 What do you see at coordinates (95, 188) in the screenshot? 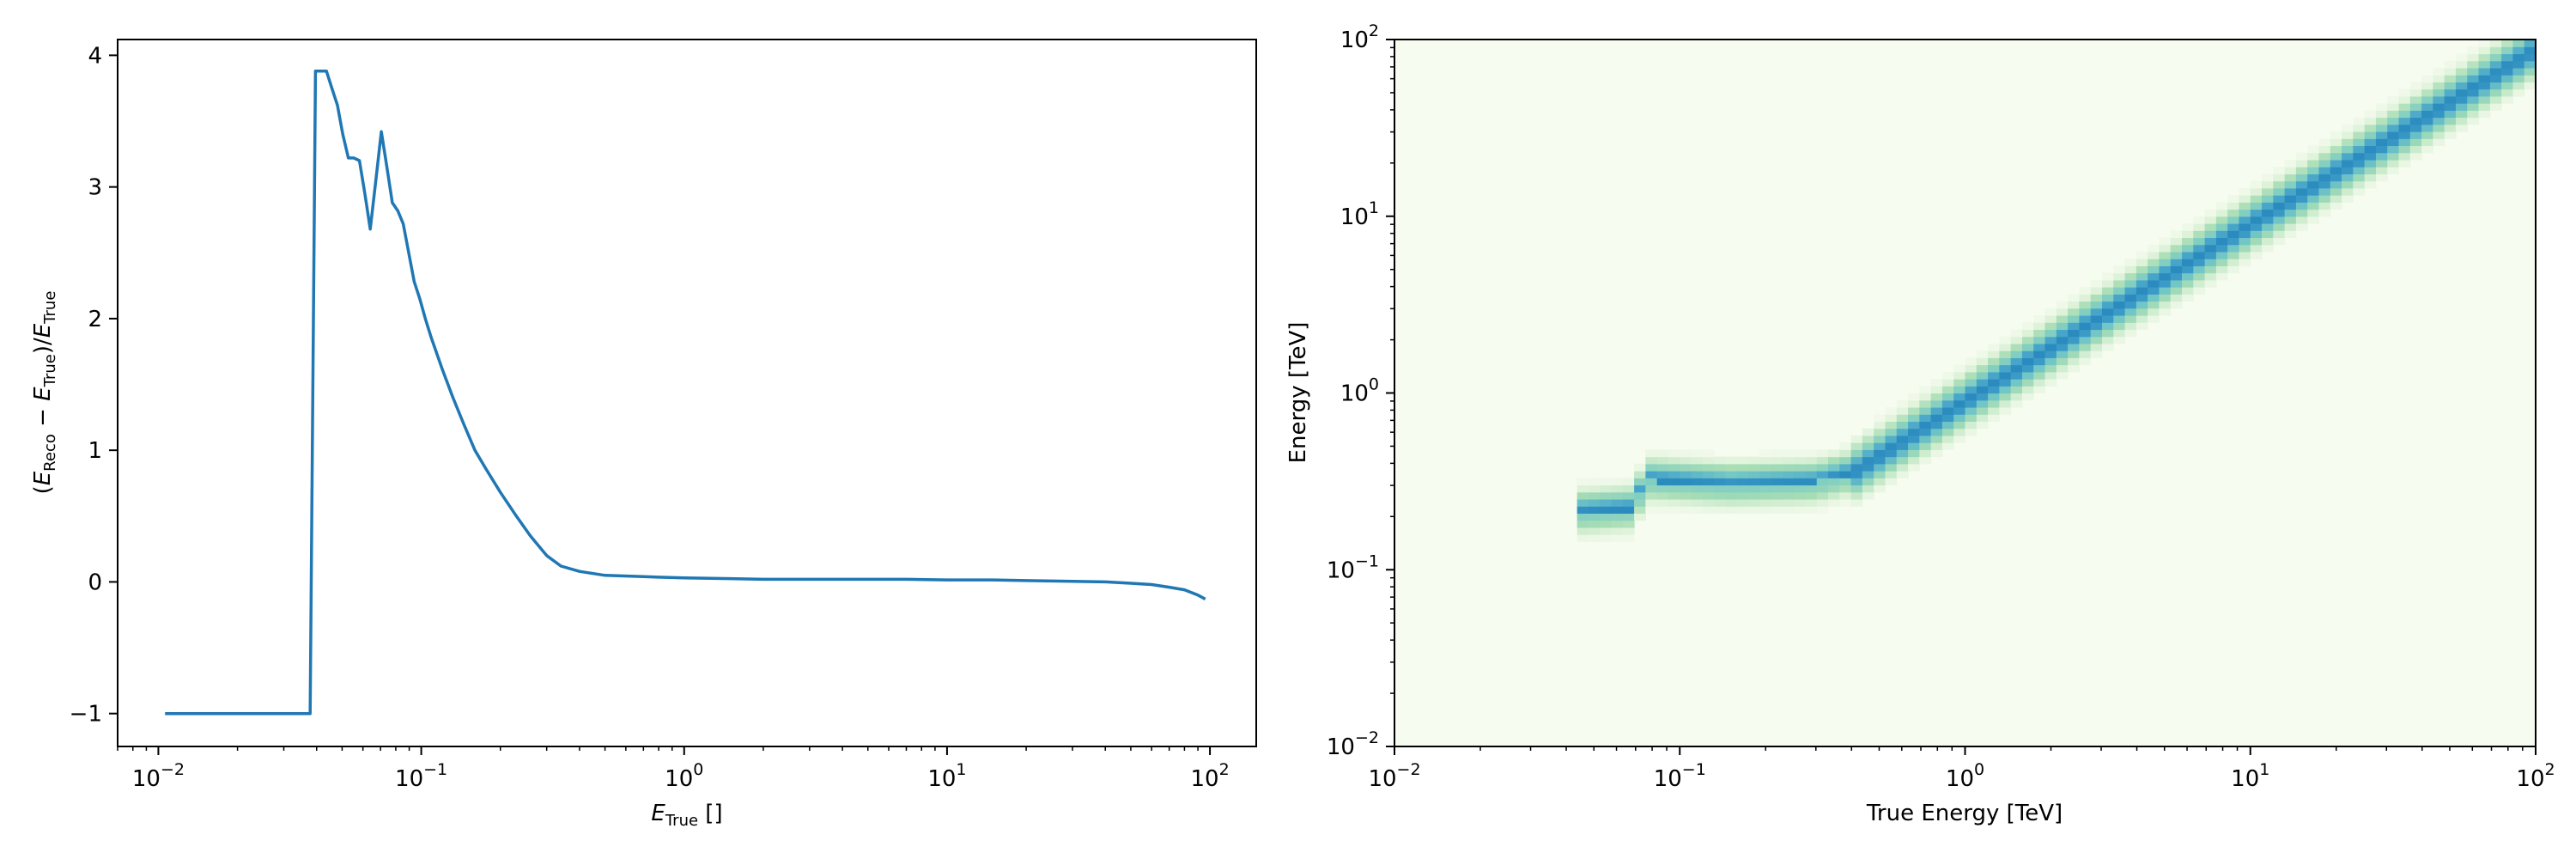
I see `bias-y-tick-label: 3` at bounding box center [95, 188].